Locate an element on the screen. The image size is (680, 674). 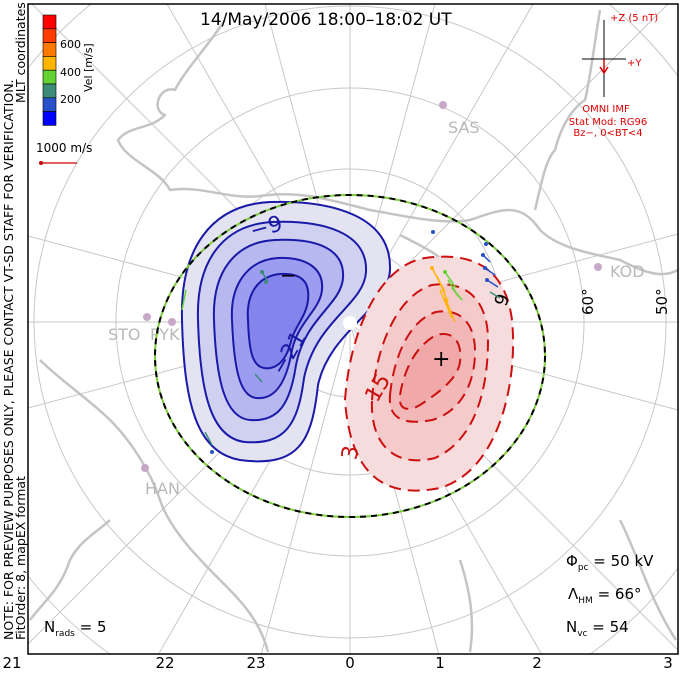
imf-arrow-head is located at coordinates (604, 70).